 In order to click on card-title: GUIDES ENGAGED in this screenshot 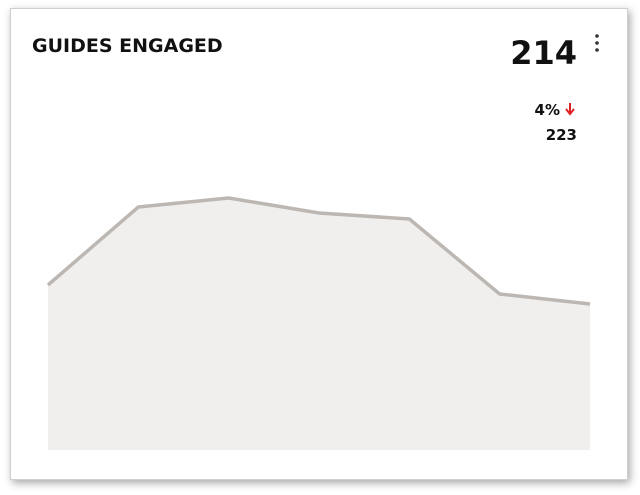, I will do `click(127, 46)`.